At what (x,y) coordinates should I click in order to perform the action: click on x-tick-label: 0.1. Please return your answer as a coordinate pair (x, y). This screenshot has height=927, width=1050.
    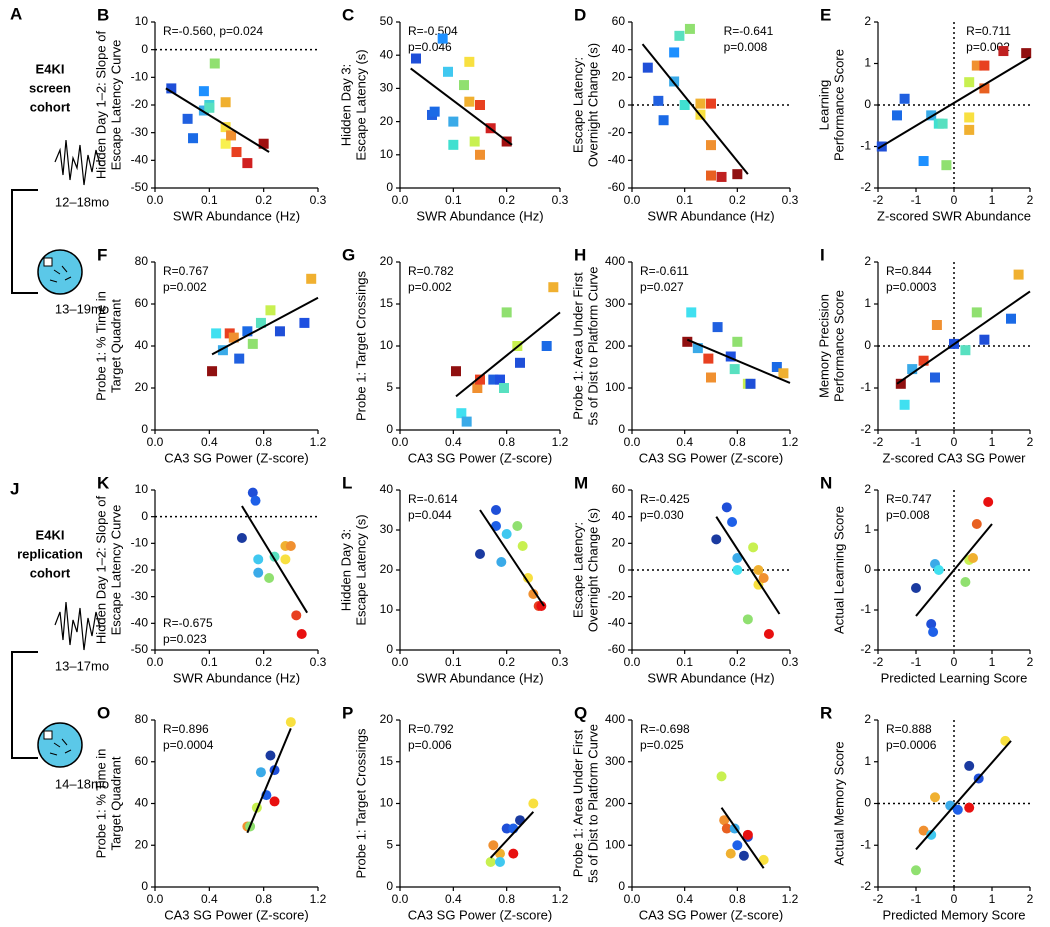
    Looking at the image, I should click on (684, 662).